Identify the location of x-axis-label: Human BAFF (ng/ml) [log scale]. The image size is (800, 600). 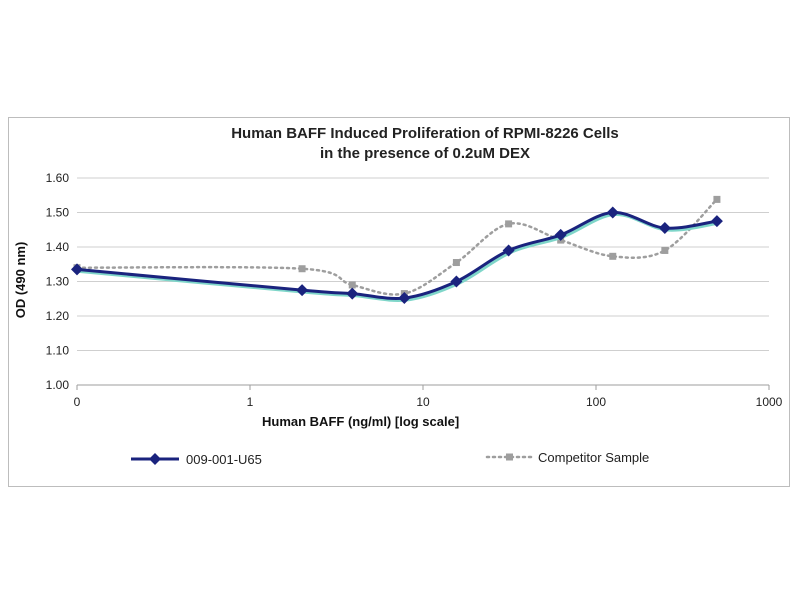
(360, 421).